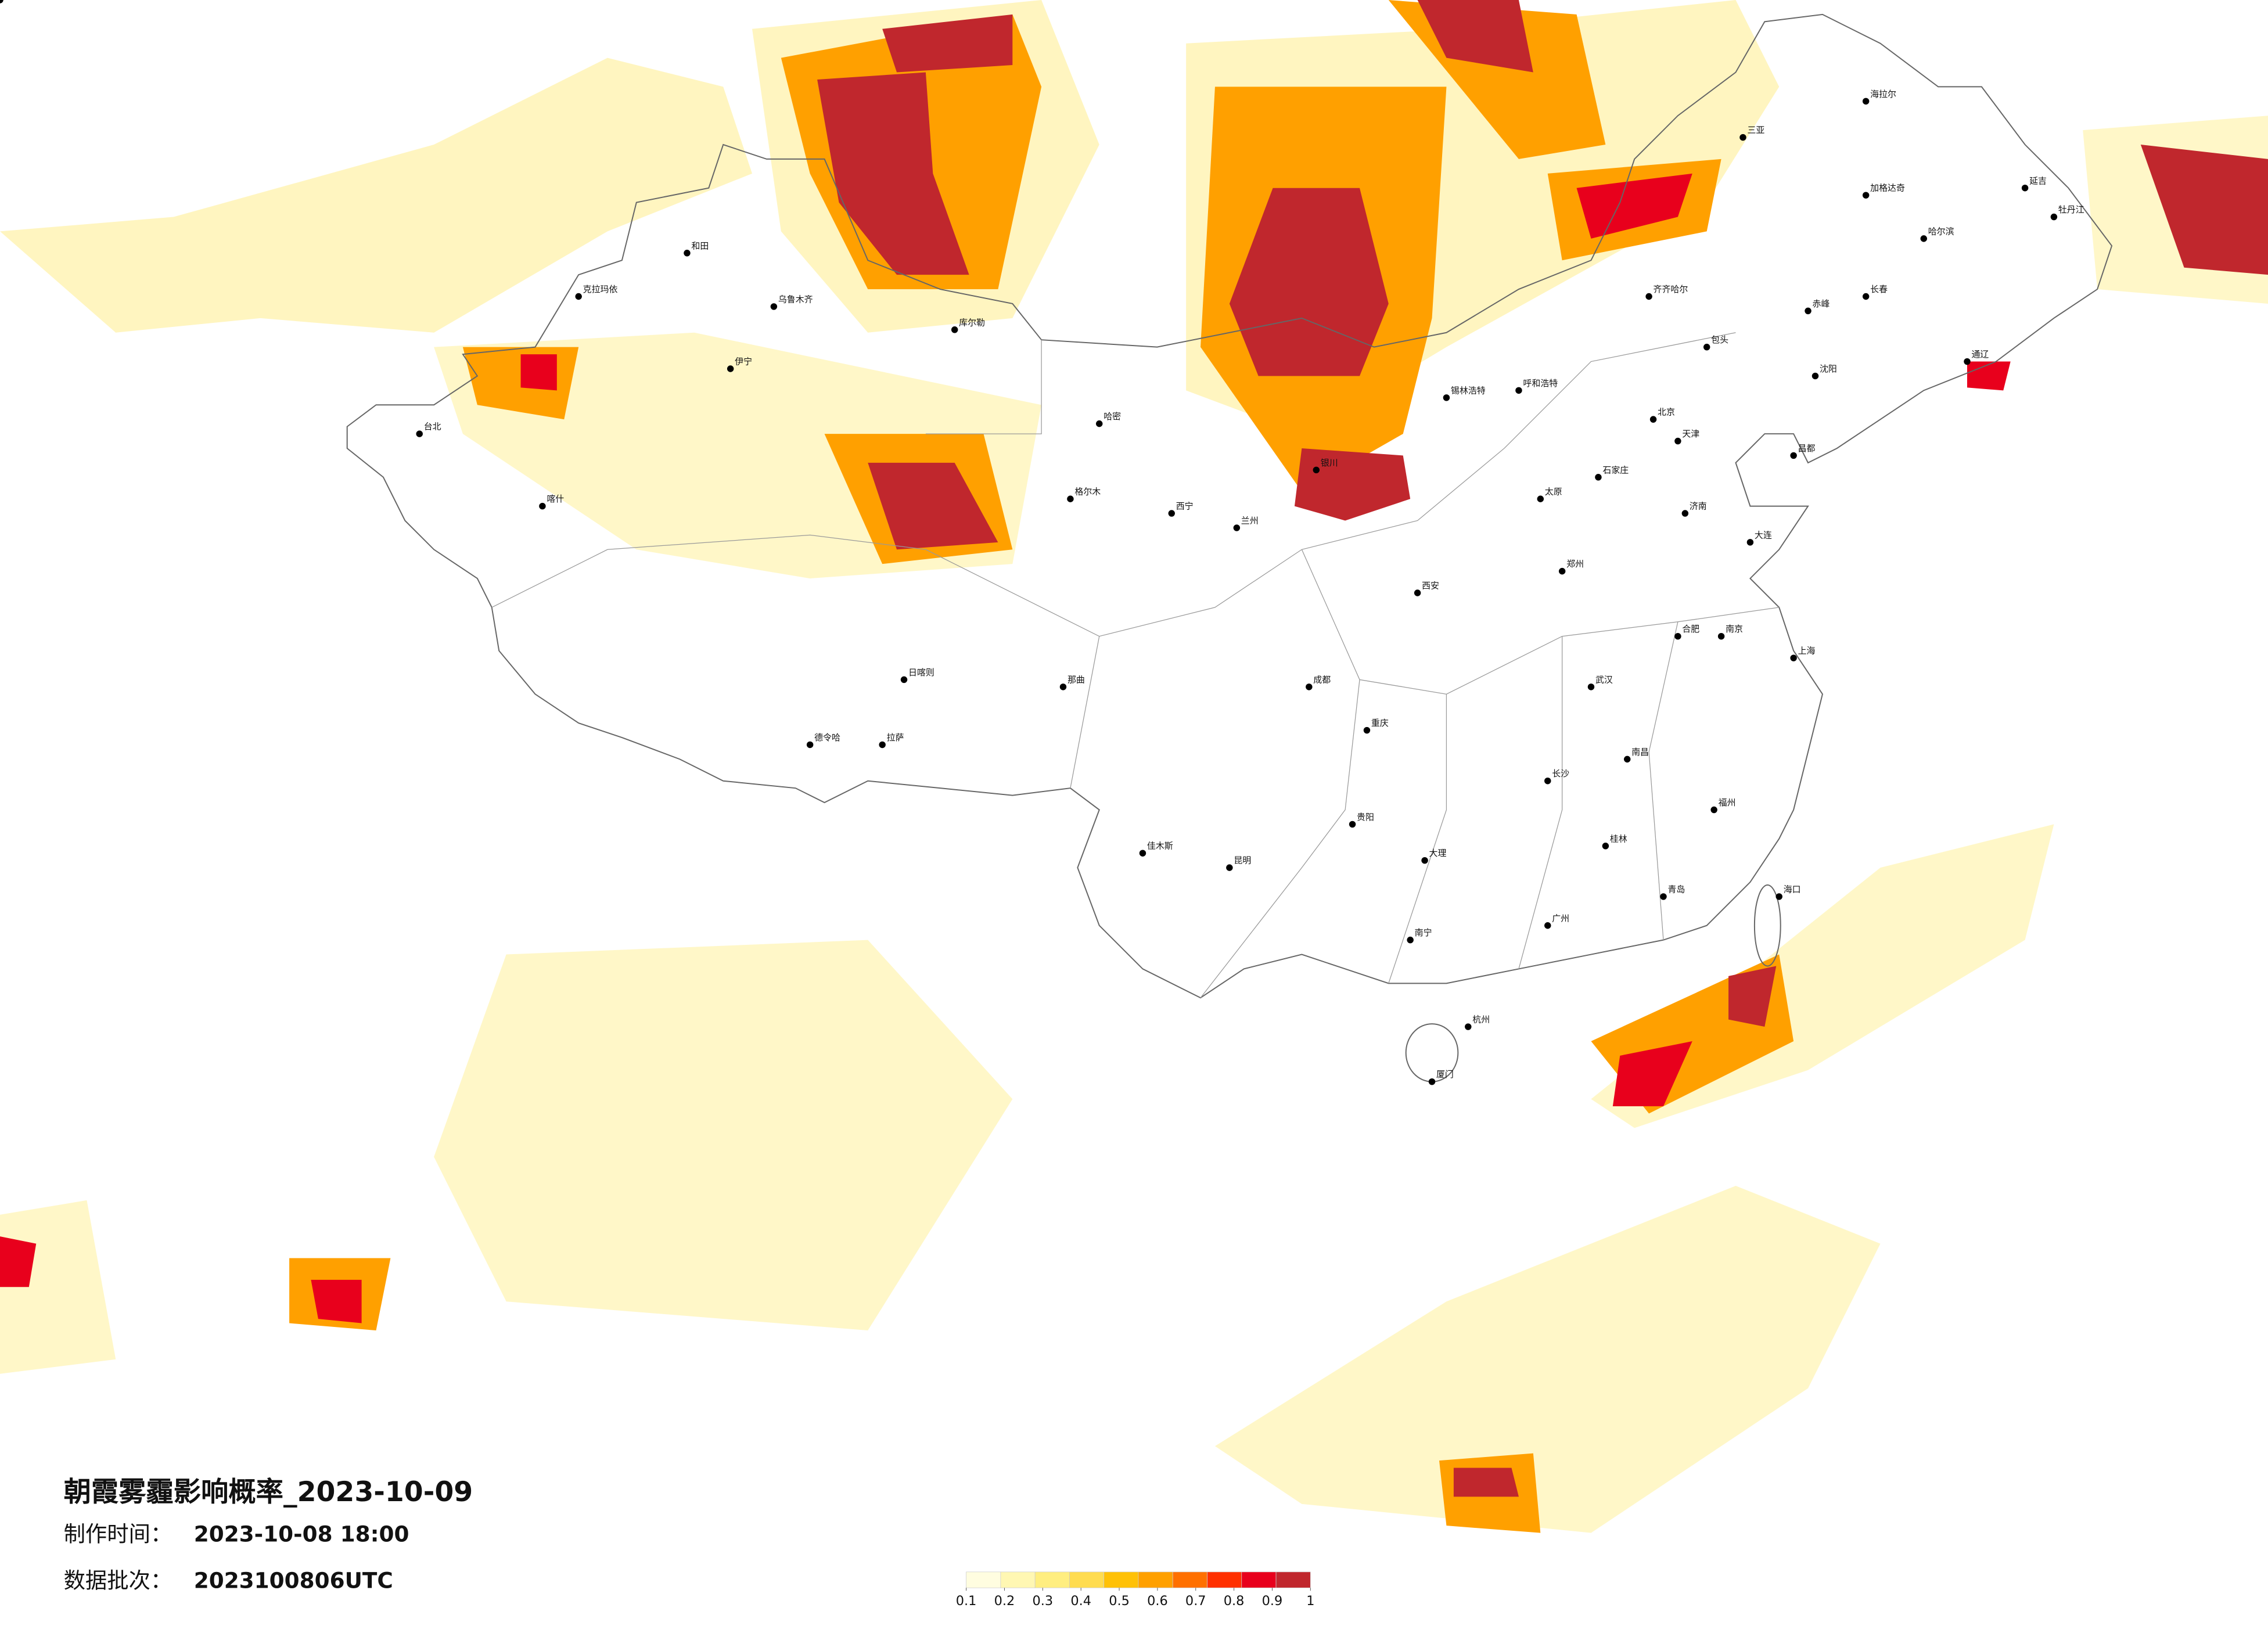  Describe the element at coordinates (1112, 416) in the screenshot. I see `city-label: 哈密` at that location.